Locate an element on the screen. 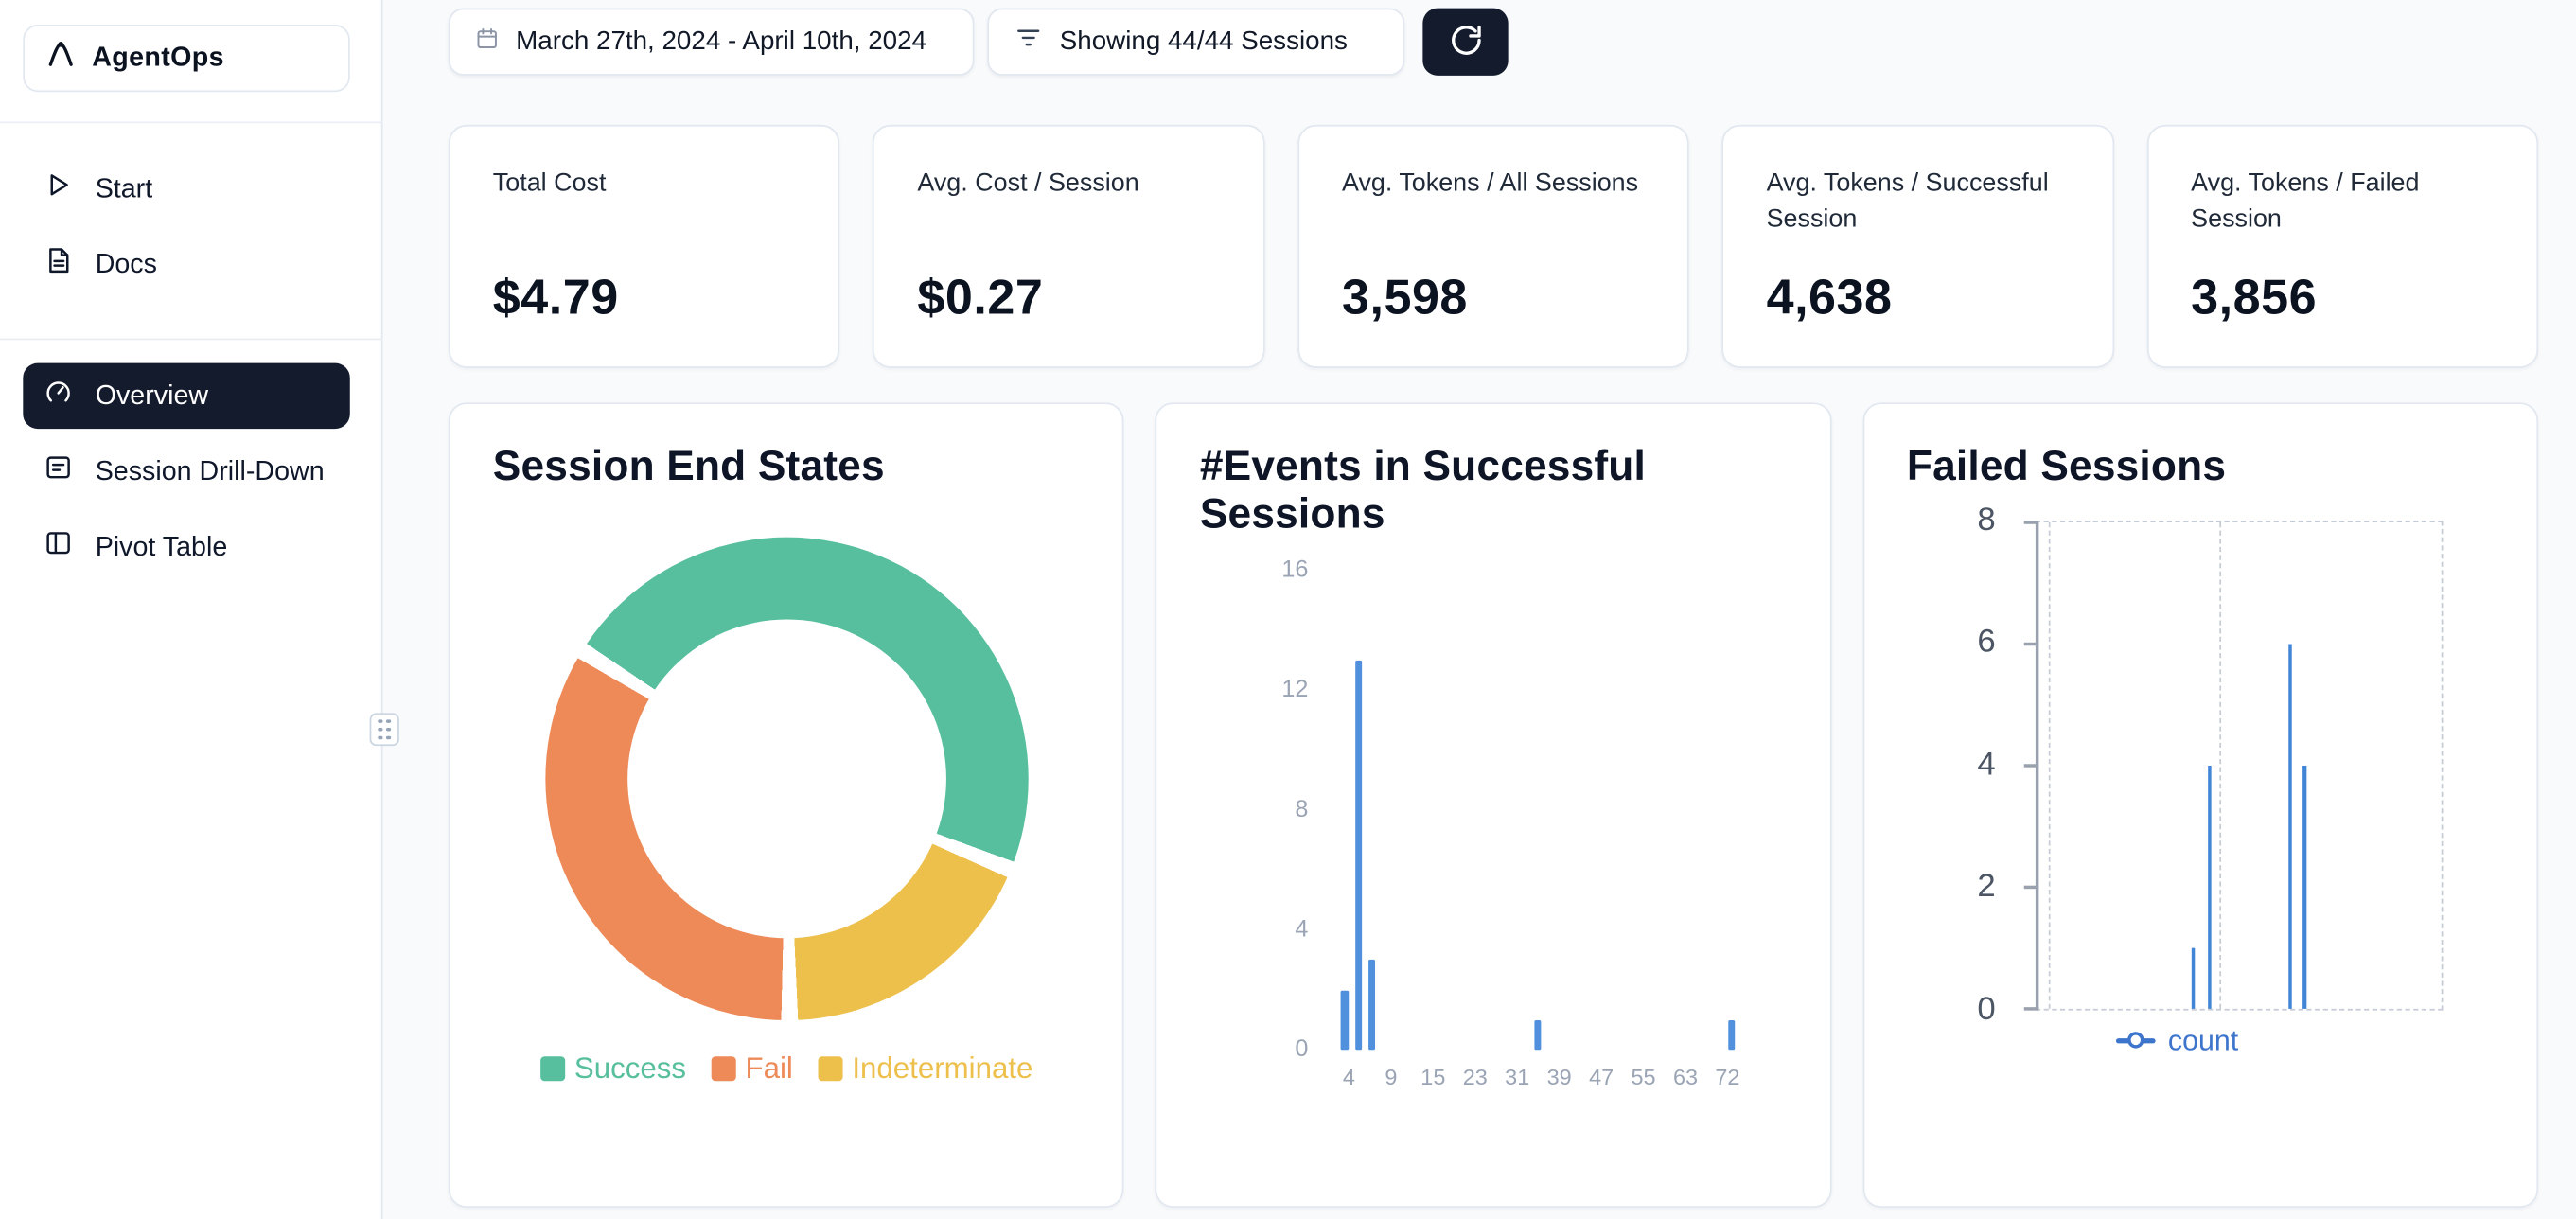 The width and height of the screenshot is (2576, 1219). brand-card: AgentOps is located at coordinates (186, 59).